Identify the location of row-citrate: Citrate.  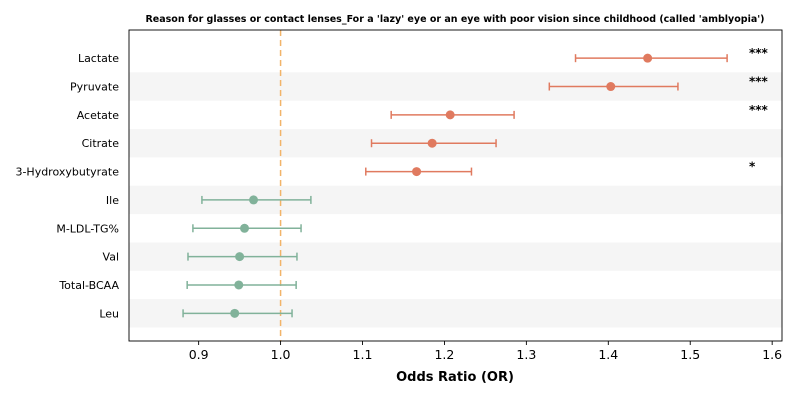
(289, 143).